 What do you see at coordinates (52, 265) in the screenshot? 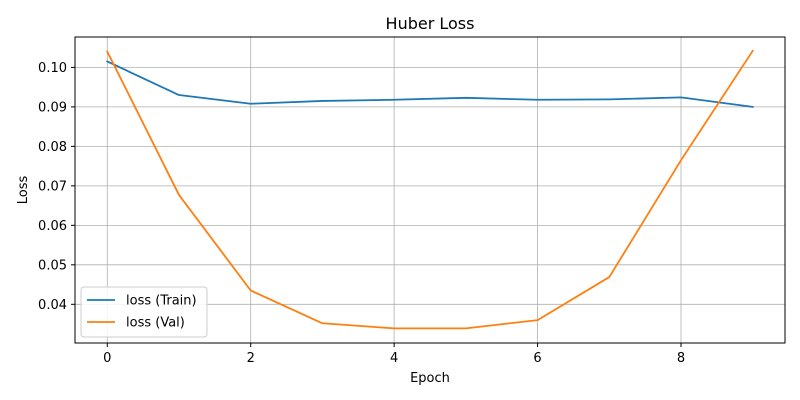
I see `y-tick-label: 0.05` at bounding box center [52, 265].